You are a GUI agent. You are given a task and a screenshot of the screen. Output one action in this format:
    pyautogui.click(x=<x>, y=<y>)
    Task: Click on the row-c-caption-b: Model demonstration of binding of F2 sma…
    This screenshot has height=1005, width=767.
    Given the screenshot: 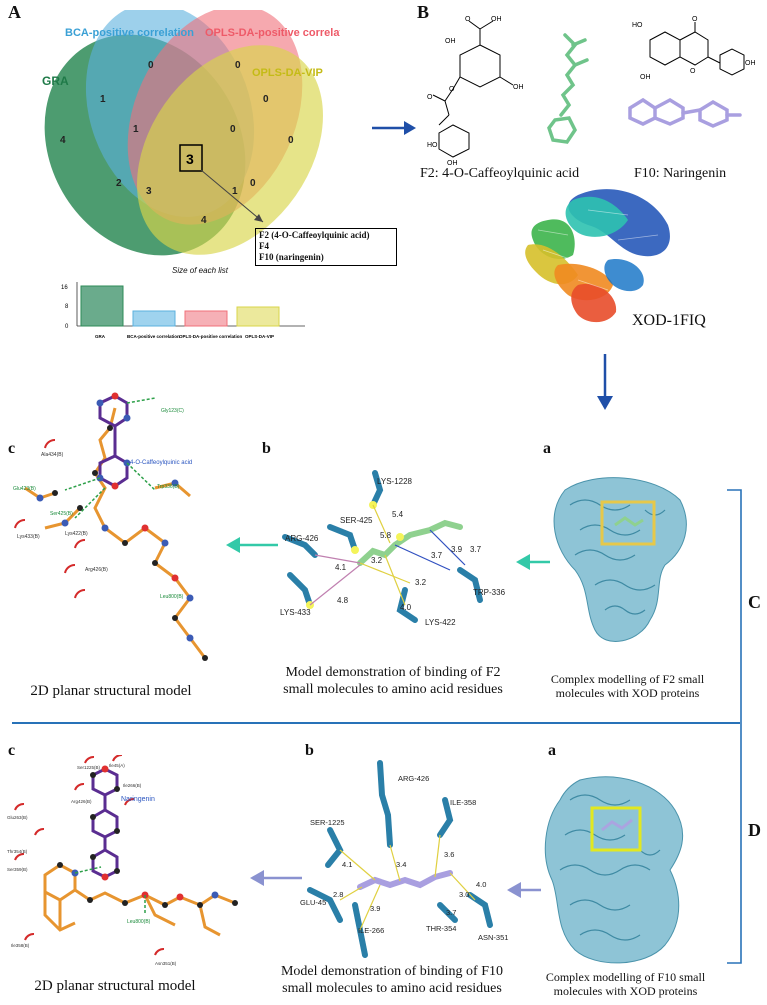 What is the action you would take?
    pyautogui.click(x=393, y=682)
    